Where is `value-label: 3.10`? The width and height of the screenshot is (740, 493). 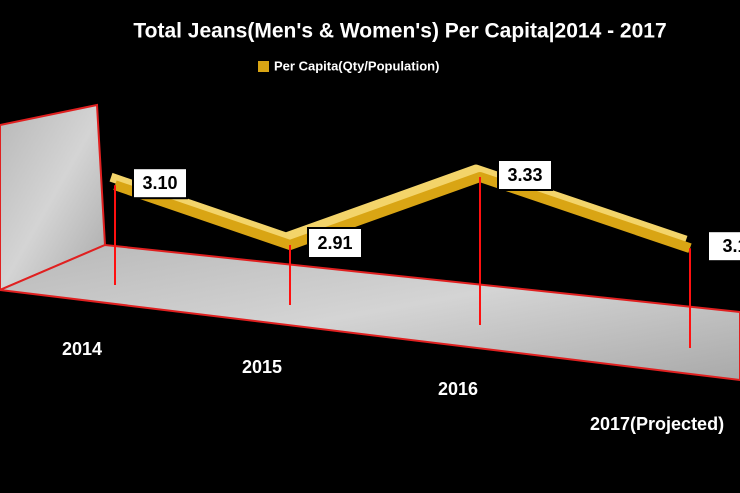
value-label: 3.10 is located at coordinates (159, 183).